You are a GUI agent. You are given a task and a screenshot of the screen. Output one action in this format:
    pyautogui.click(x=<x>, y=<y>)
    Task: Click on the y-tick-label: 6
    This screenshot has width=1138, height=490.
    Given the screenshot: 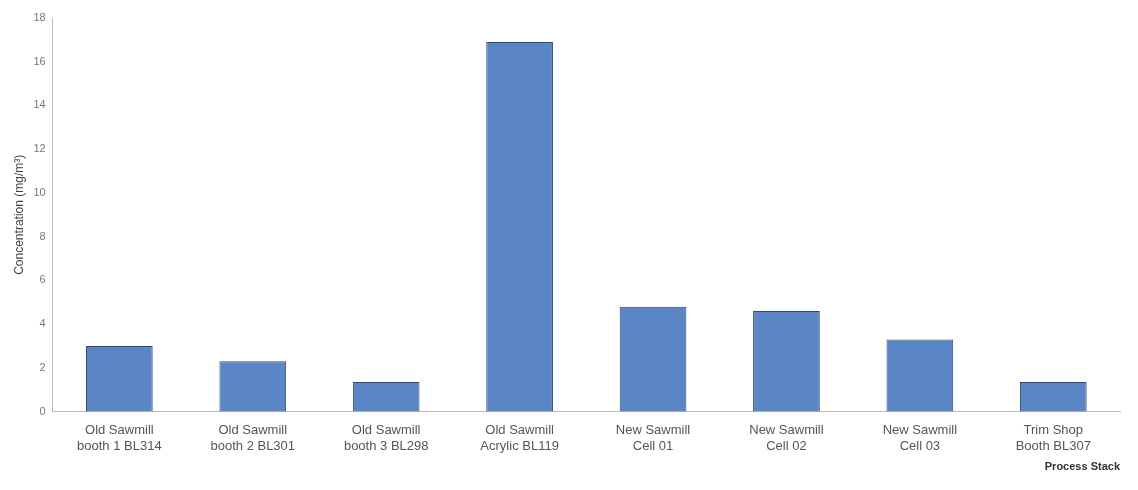 What is the action you would take?
    pyautogui.click(x=42, y=279)
    